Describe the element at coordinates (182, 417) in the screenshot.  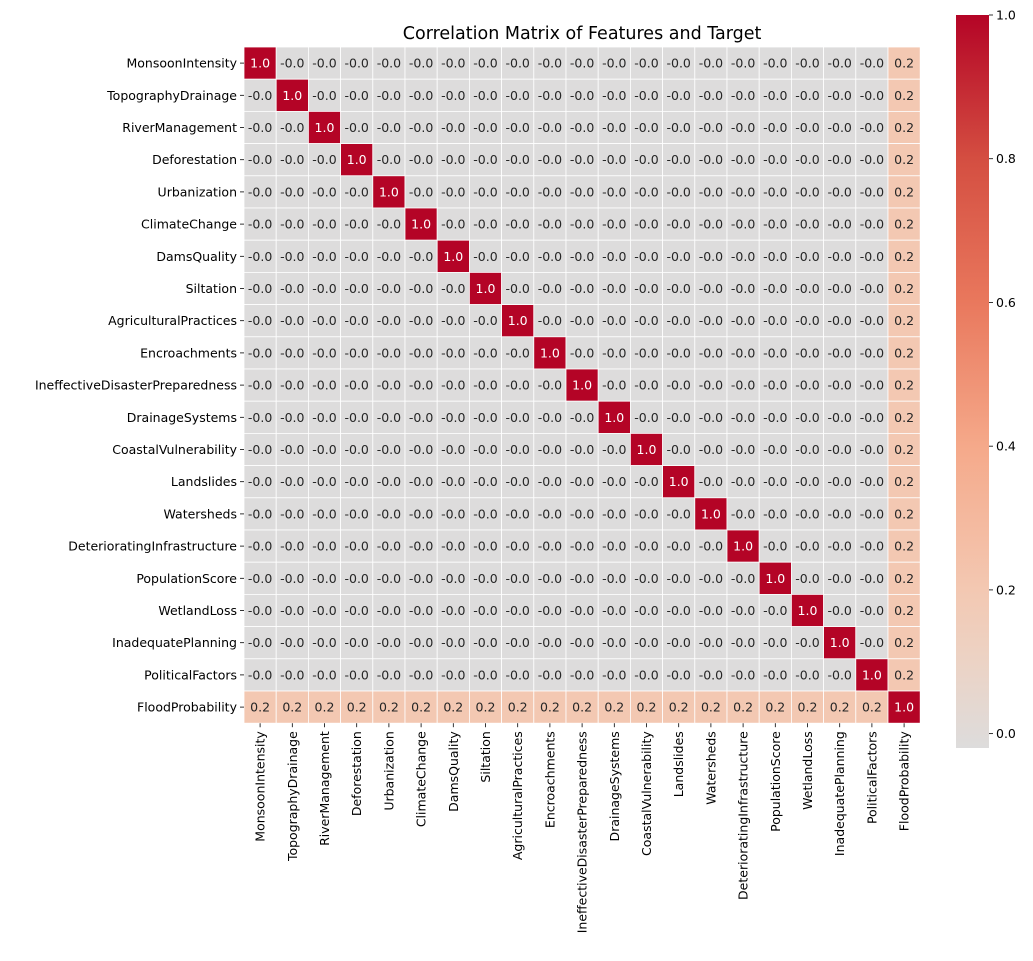
I see `row-label: DrainageSystems` at that location.